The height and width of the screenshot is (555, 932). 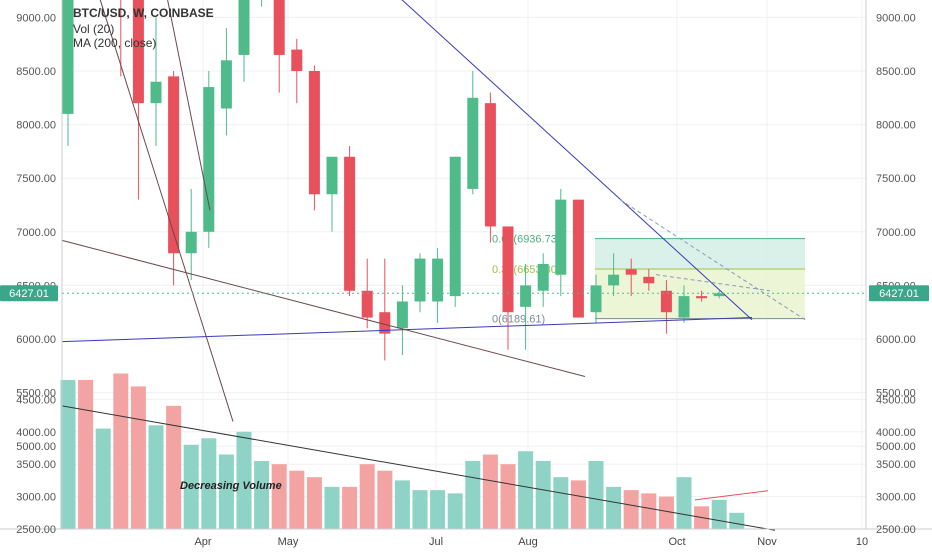 What do you see at coordinates (731, 495) in the screenshot?
I see `volume-short-trendline` at bounding box center [731, 495].